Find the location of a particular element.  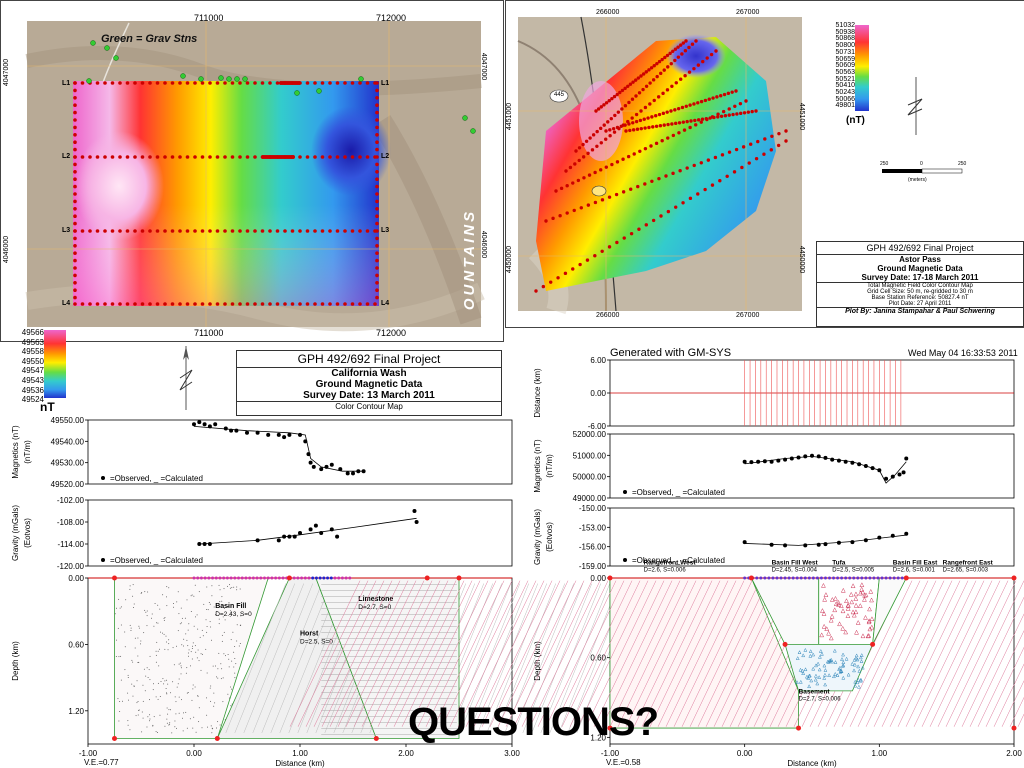

y-tick-label: 50000.00 is located at coordinates (590, 477).